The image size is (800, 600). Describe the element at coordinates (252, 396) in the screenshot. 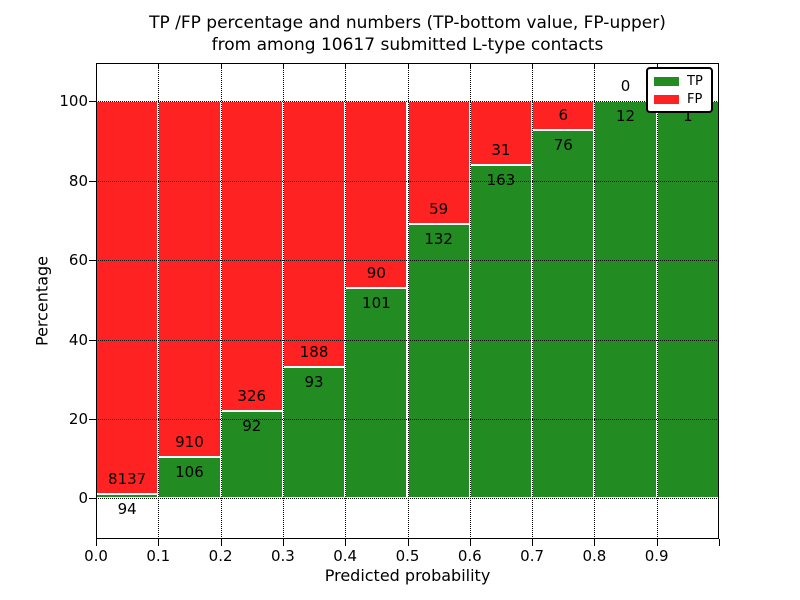

I see `fp-count-label: 326` at that location.